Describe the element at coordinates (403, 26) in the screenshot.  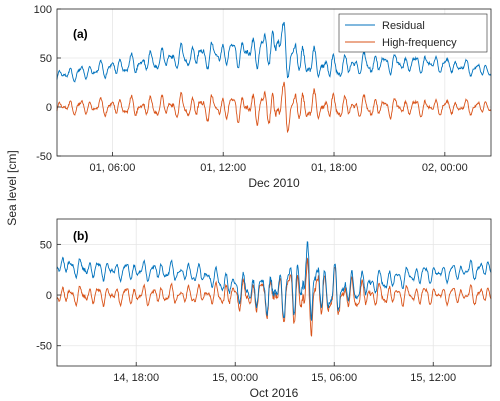
I see `legend-label-residual: Residual` at that location.